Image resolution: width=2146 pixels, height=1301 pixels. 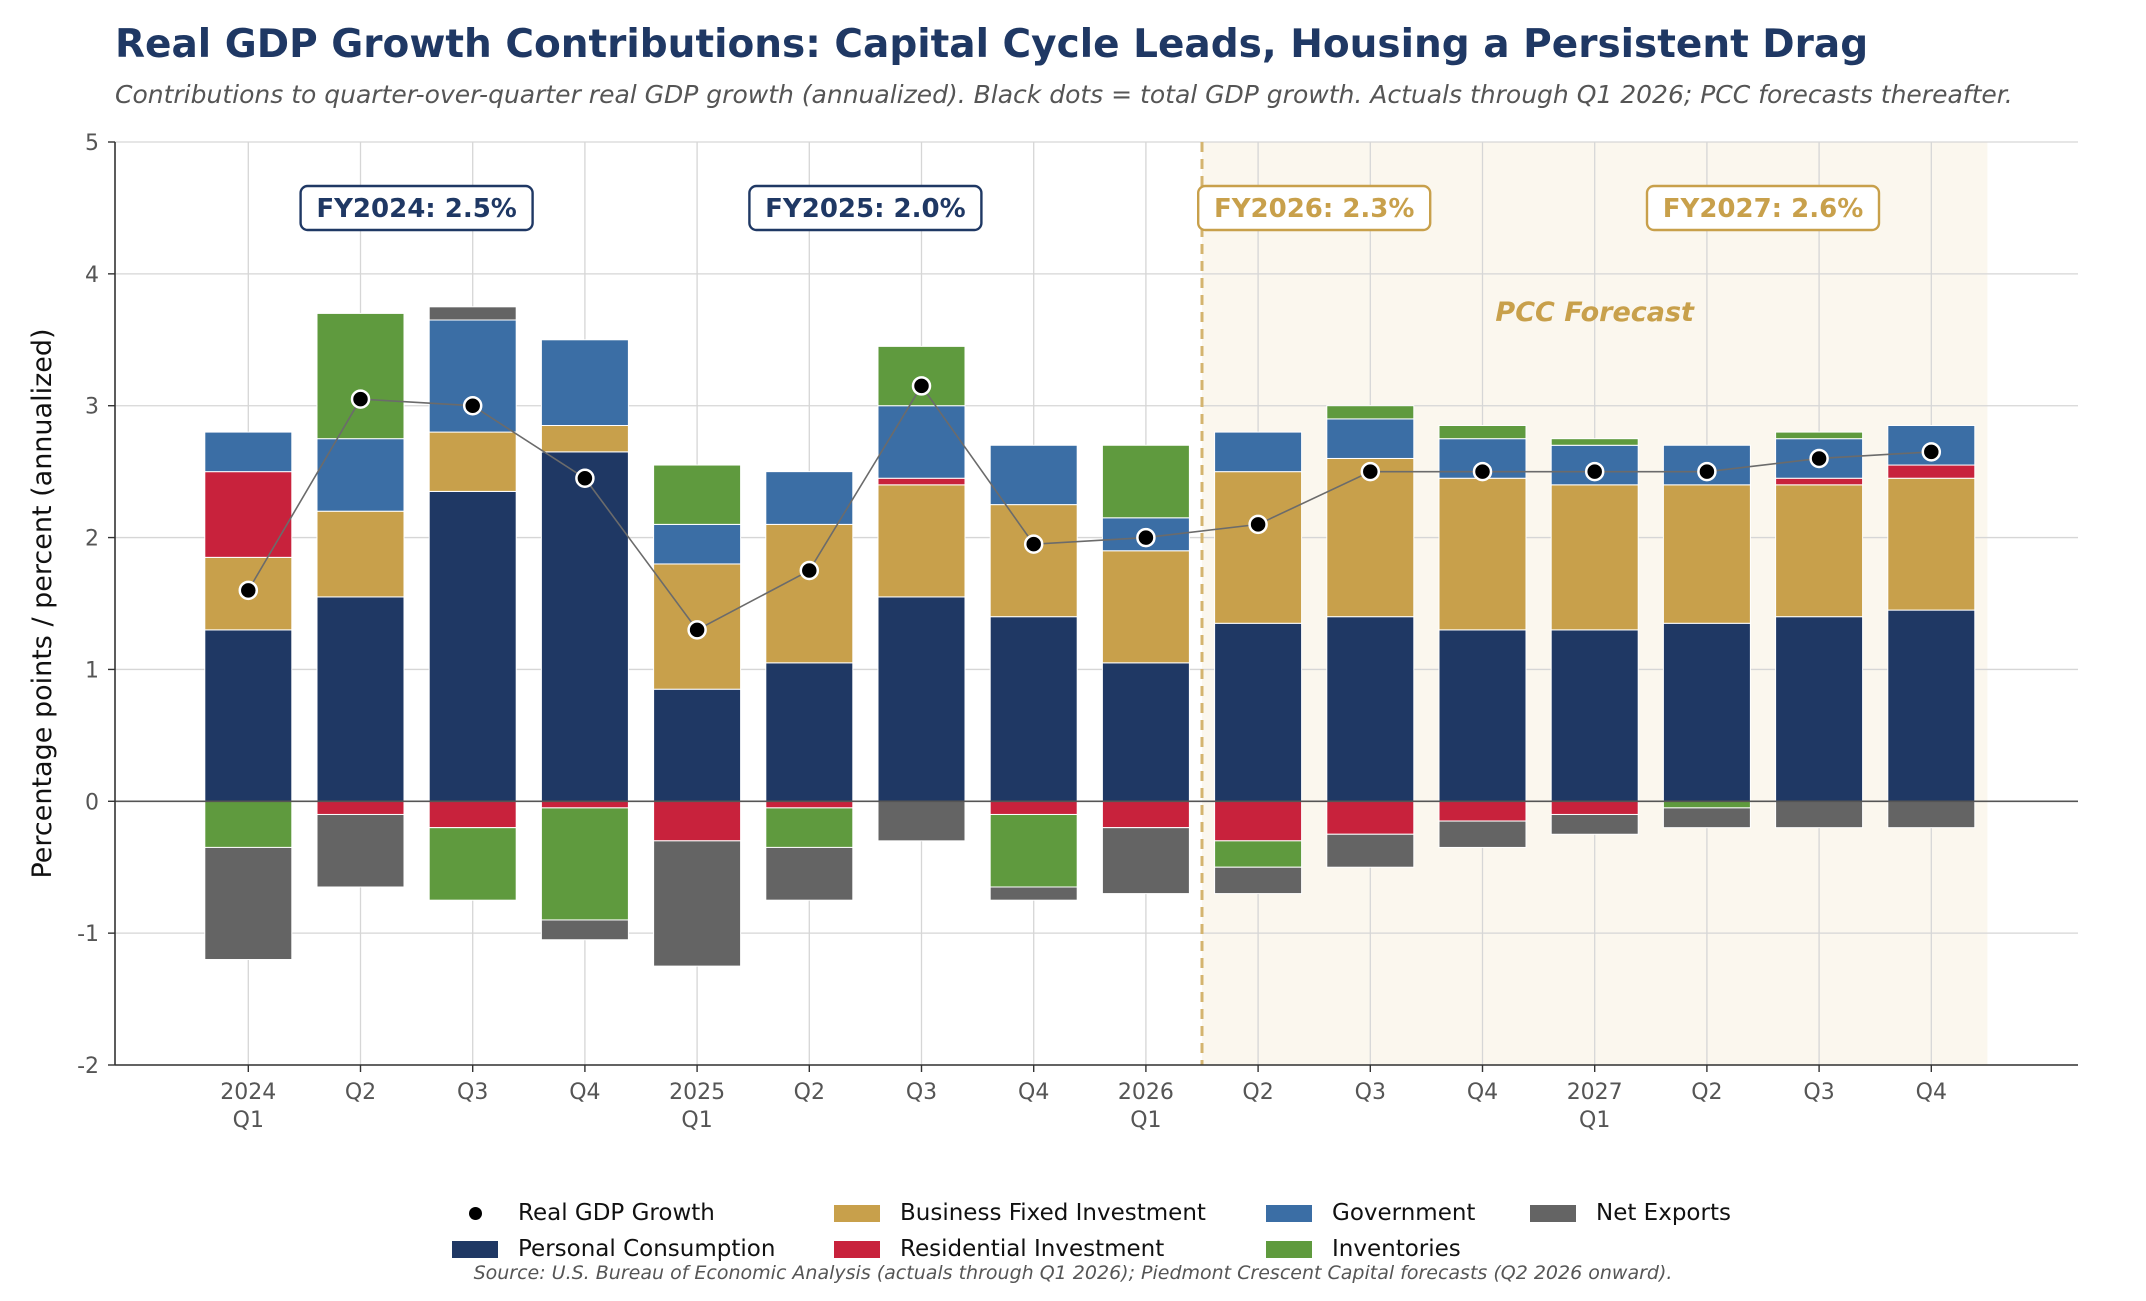 I want to click on y-tick-label: -1, so click(x=88, y=934).